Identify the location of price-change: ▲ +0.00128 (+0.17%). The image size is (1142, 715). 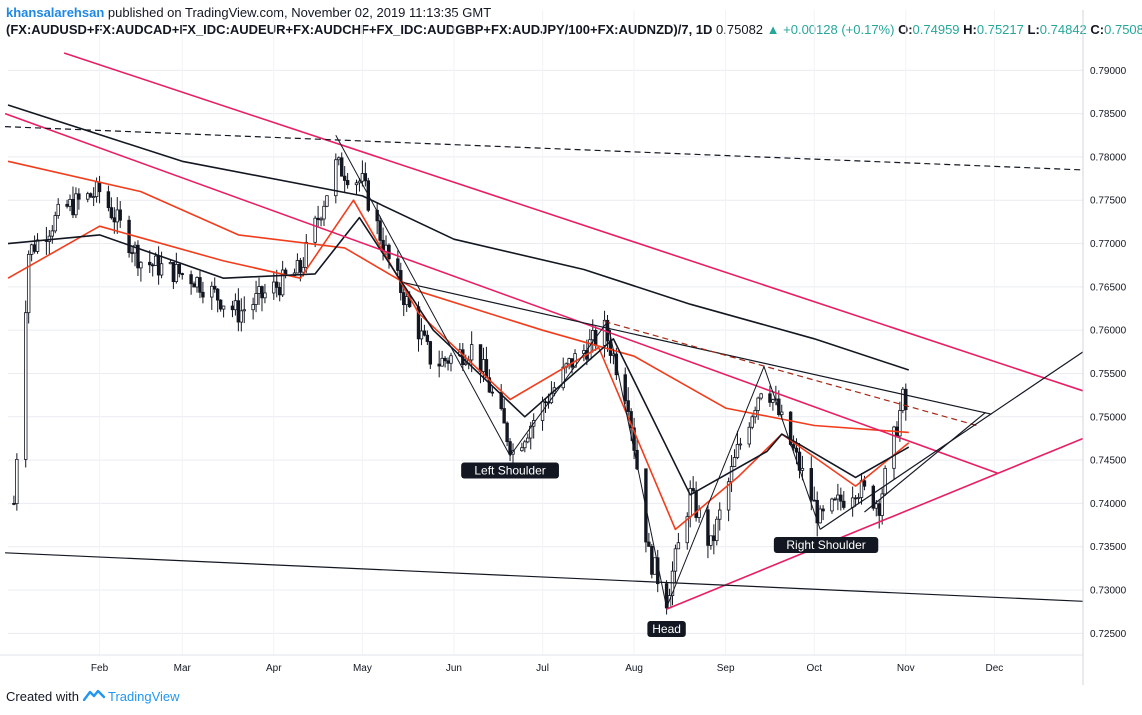
(830, 29).